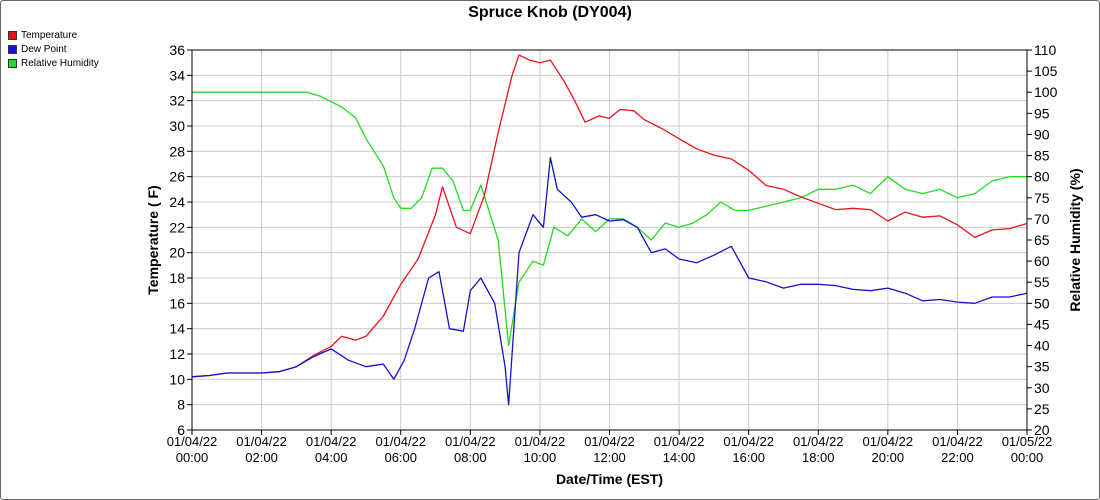 Image resolution: width=1100 pixels, height=500 pixels. What do you see at coordinates (177, 75) in the screenshot?
I see `y-left-tick-label: 34` at bounding box center [177, 75].